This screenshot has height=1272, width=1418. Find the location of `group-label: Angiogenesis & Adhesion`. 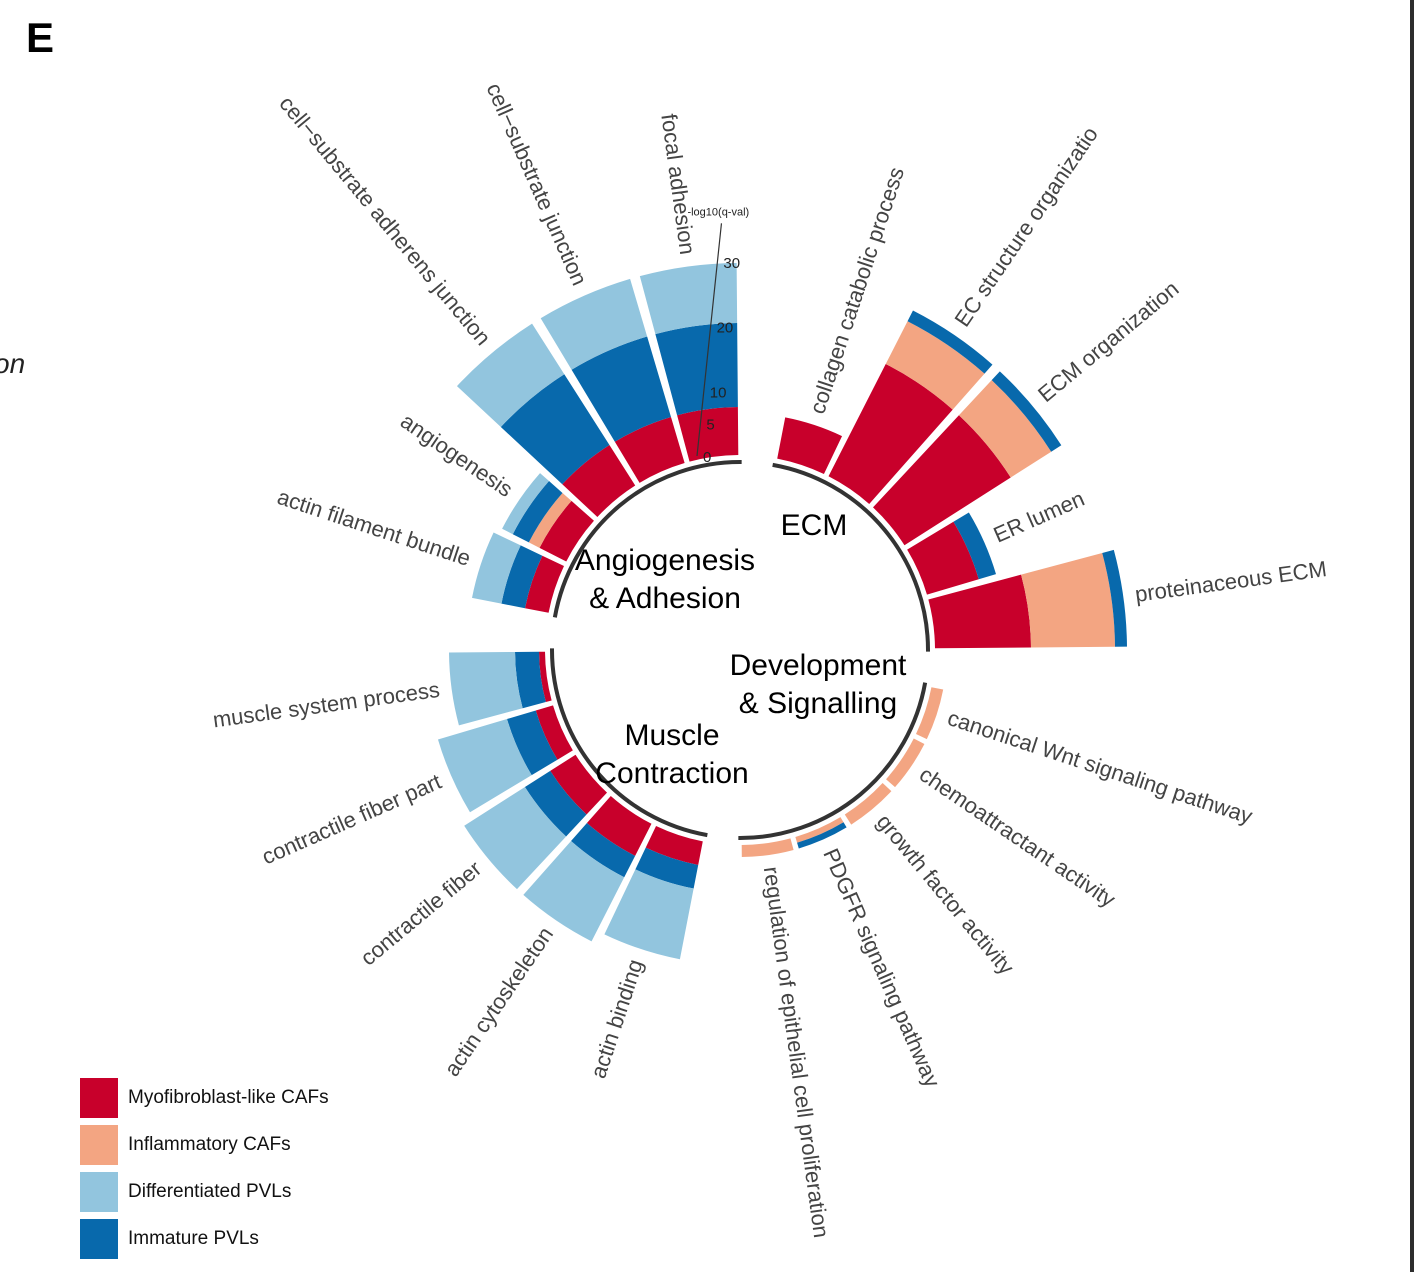

group-label: Angiogenesis & Adhesion is located at coordinates (665, 579).